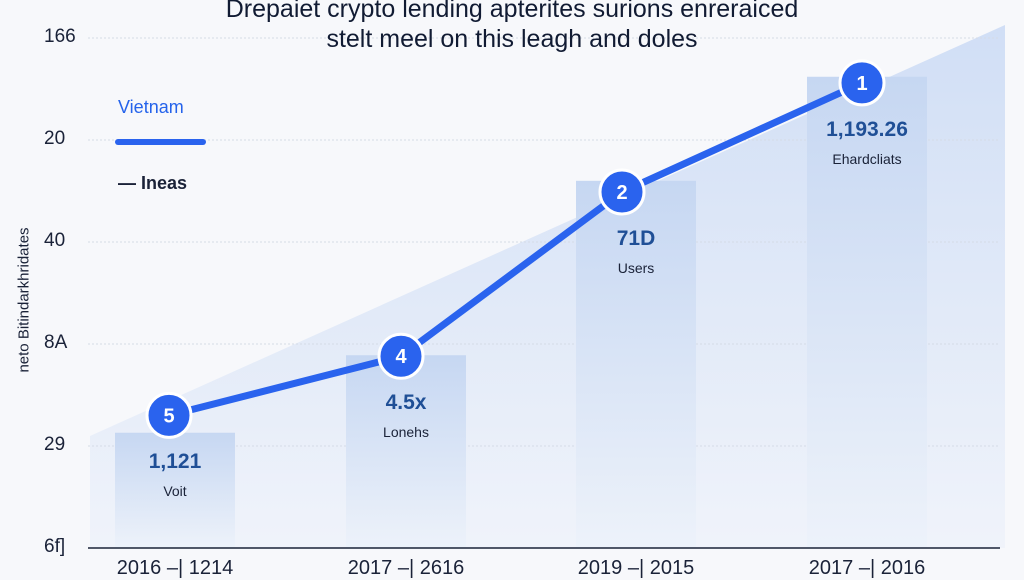  I want to click on x-tick-label: 2017 –| 2616, so click(406, 568).